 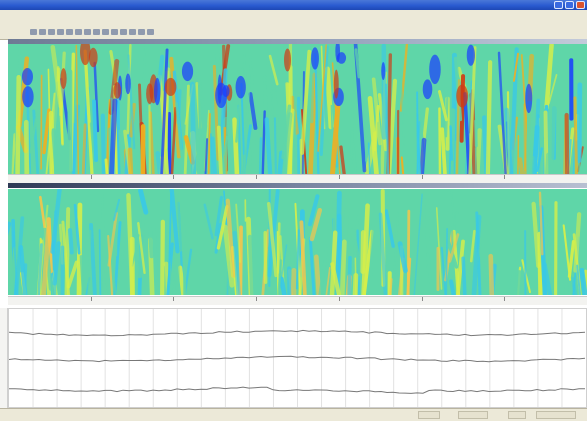 What do you see at coordinates (569, 5) in the screenshot?
I see `maximize-icon` at bounding box center [569, 5].